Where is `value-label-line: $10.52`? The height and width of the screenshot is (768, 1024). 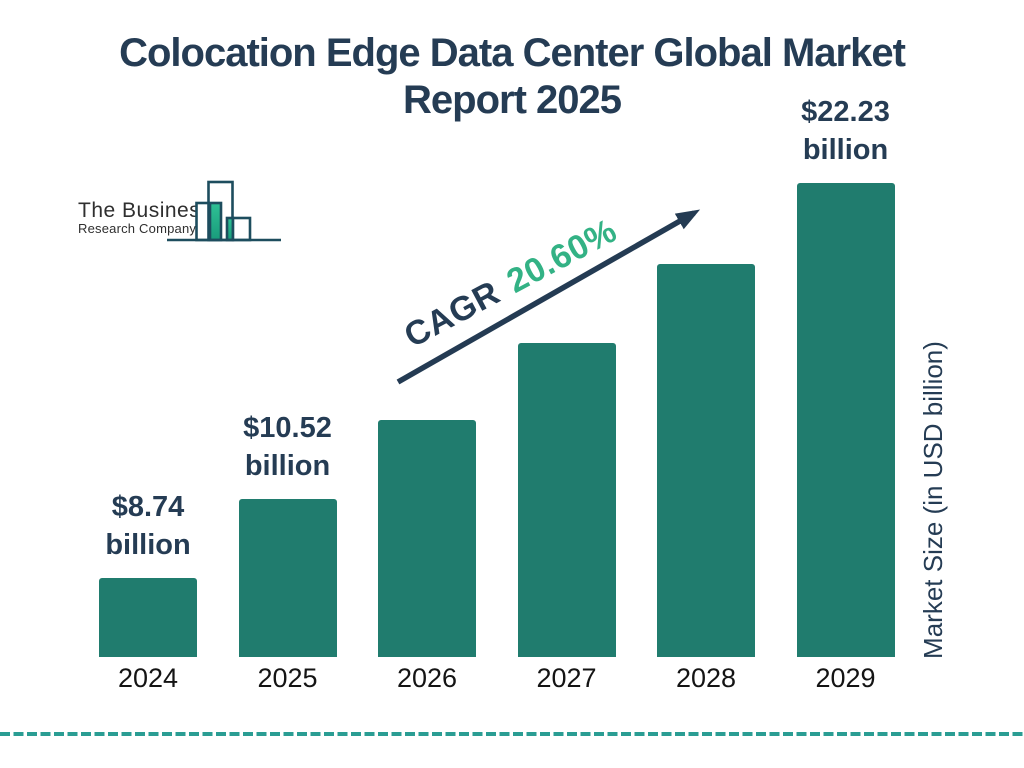 value-label-line: $10.52 is located at coordinates (287, 428).